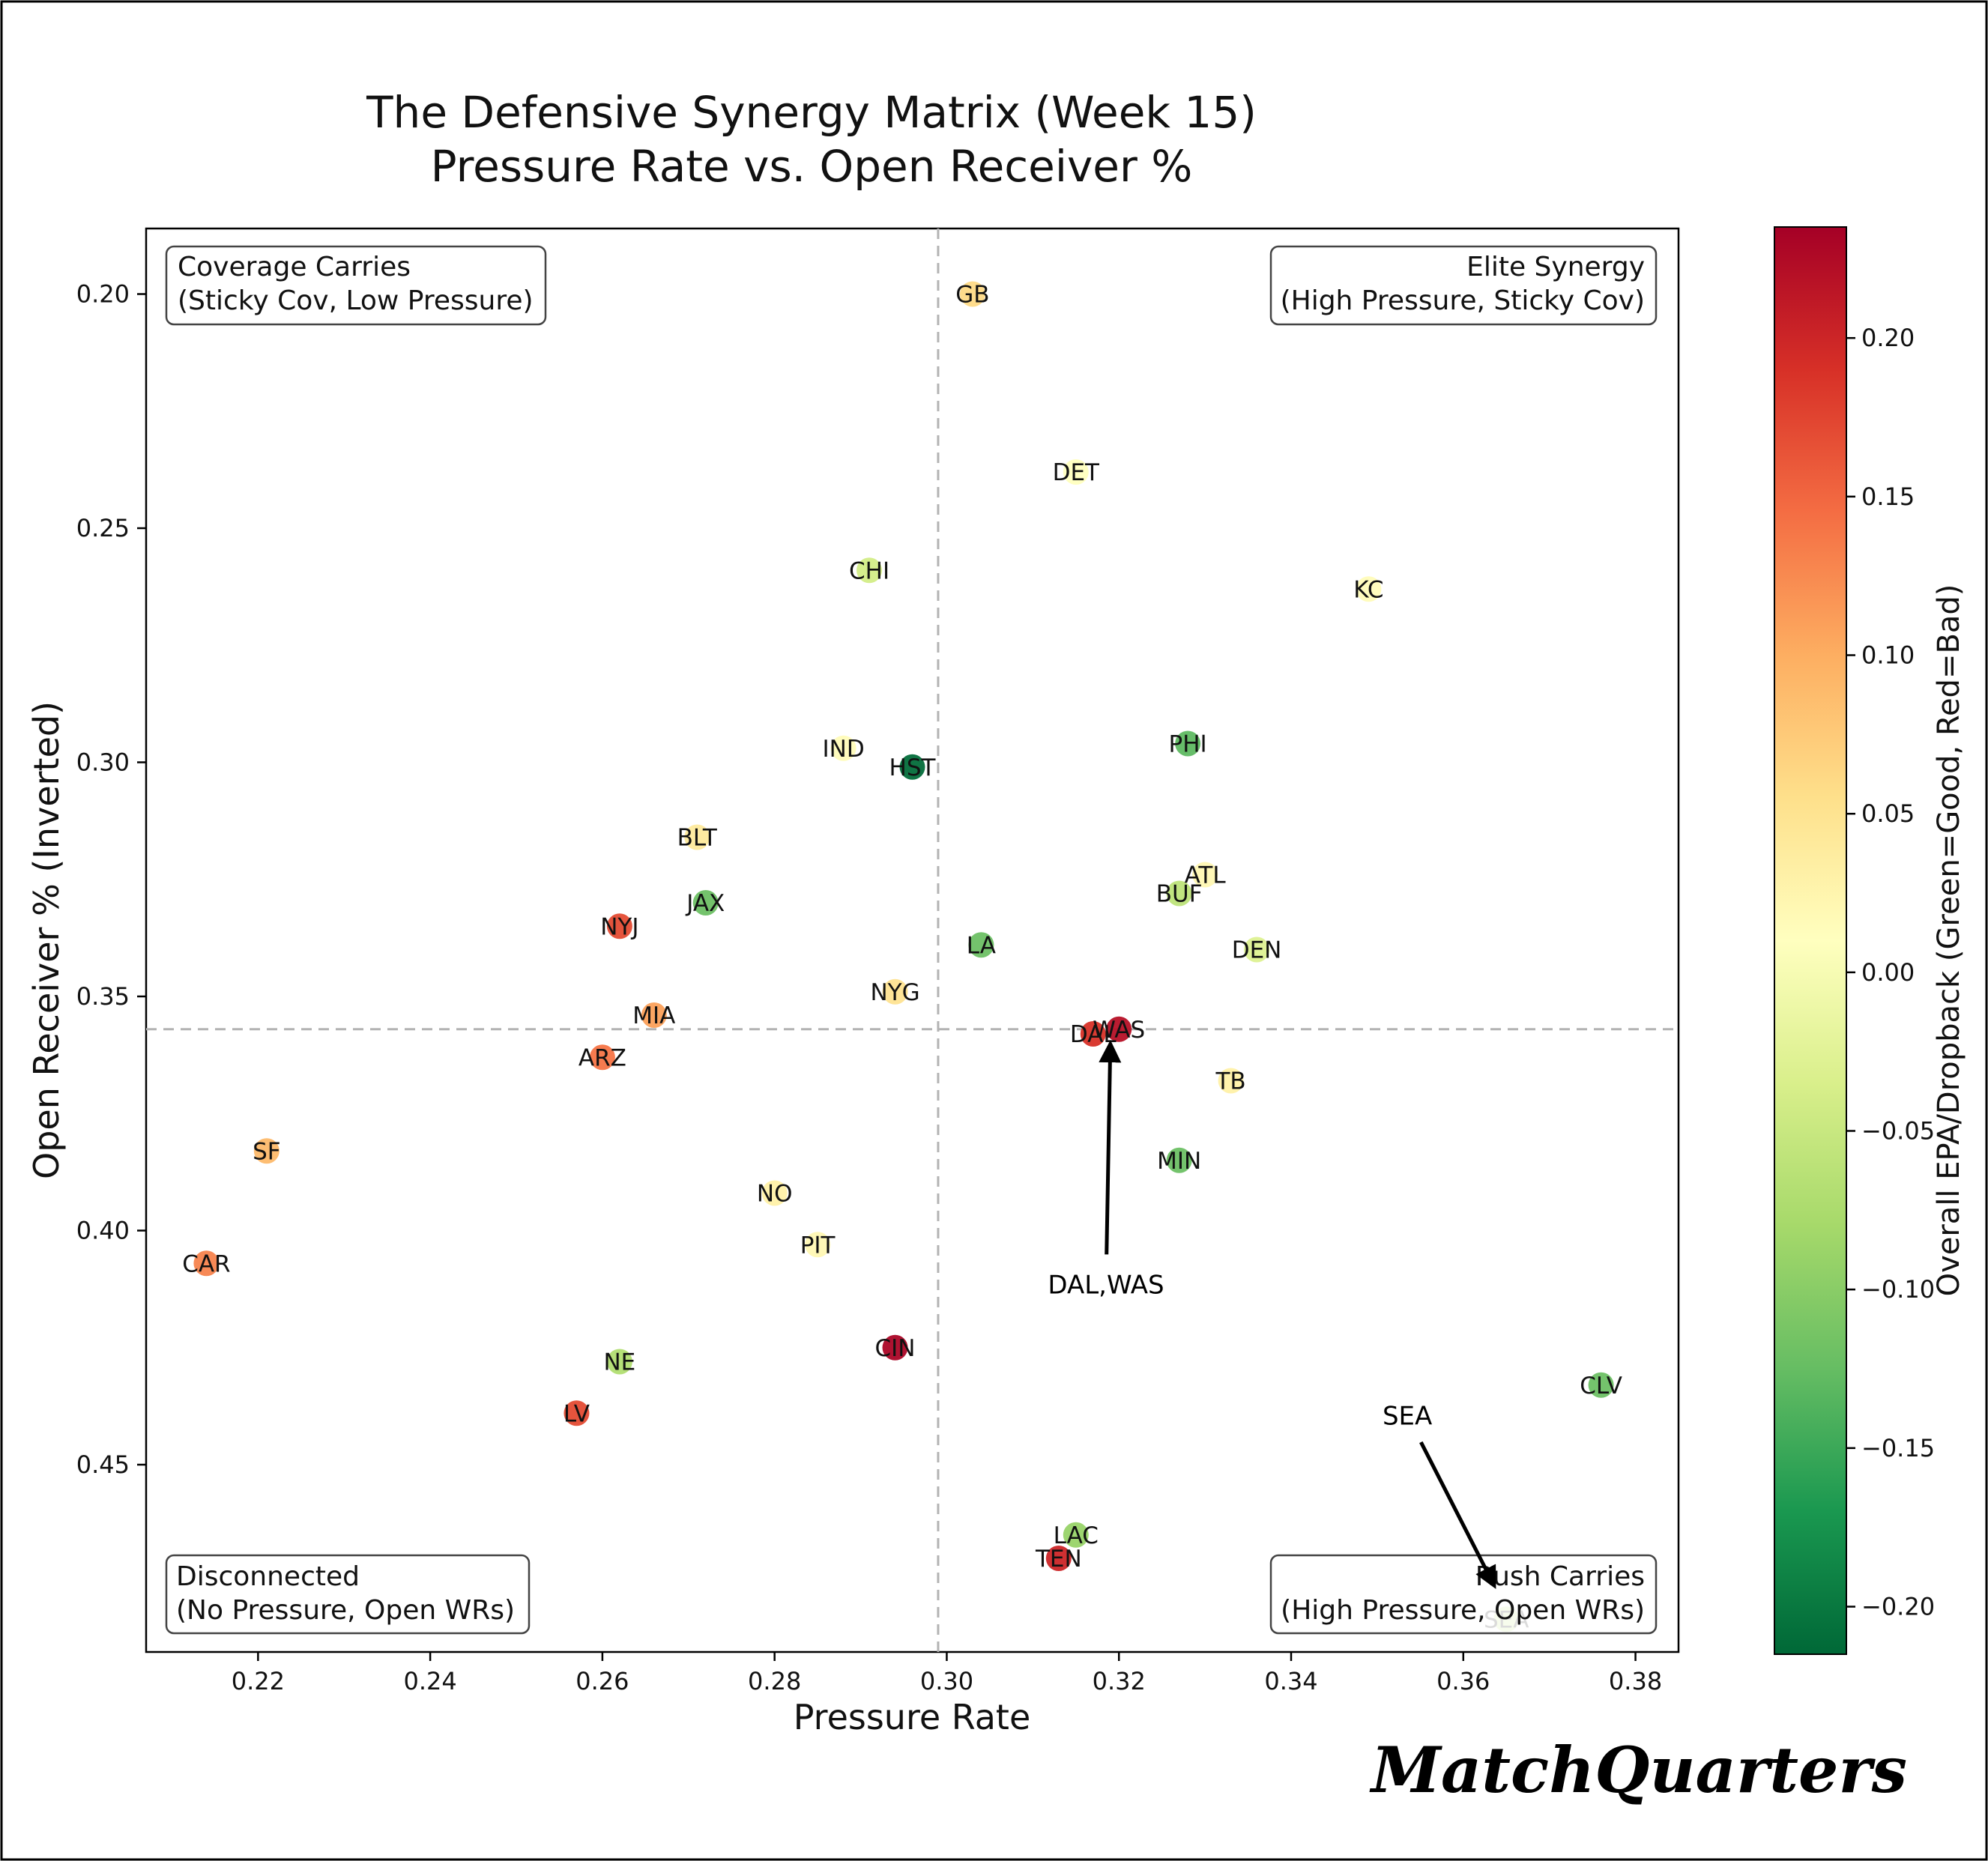  I want to click on x-axis-ticks: 0.22 0.24 0.26 0.28 0.30 0.32 0.34 0.36 0.38, so click(947, 1673).